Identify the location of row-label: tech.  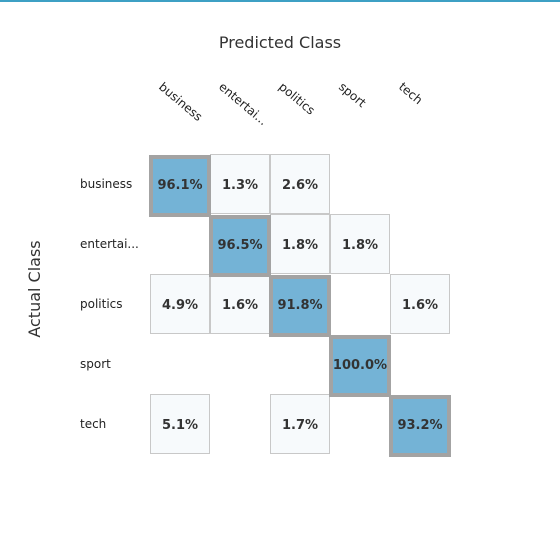
(93, 424).